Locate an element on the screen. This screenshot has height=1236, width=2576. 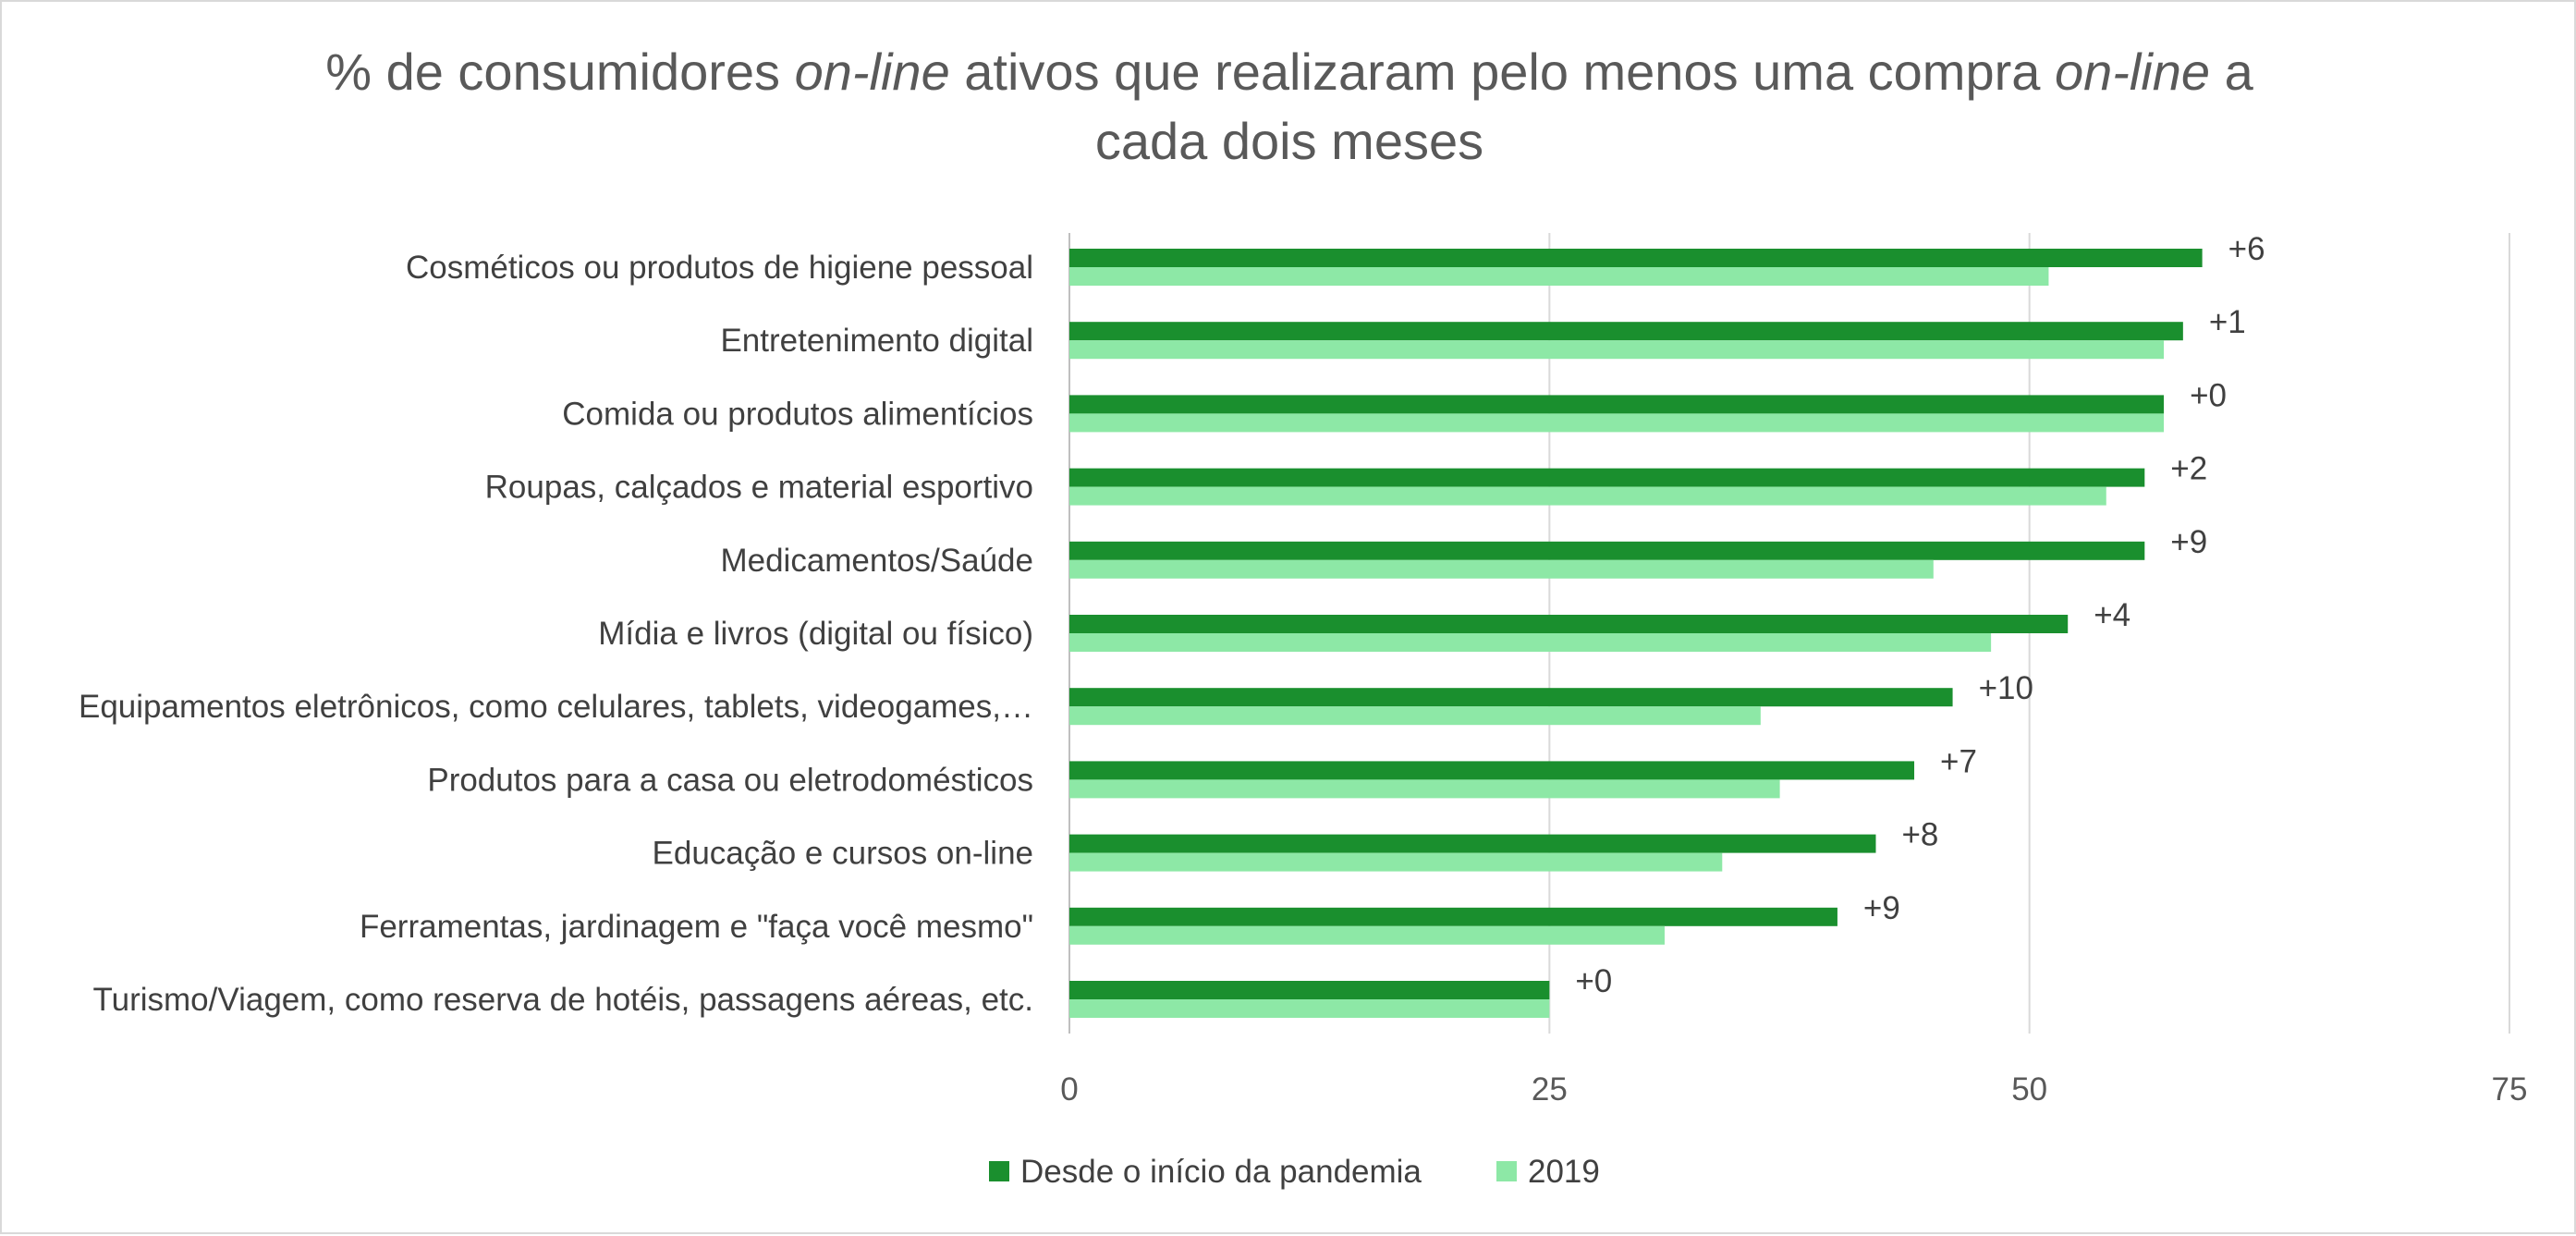
data-label: +7 is located at coordinates (1958, 761).